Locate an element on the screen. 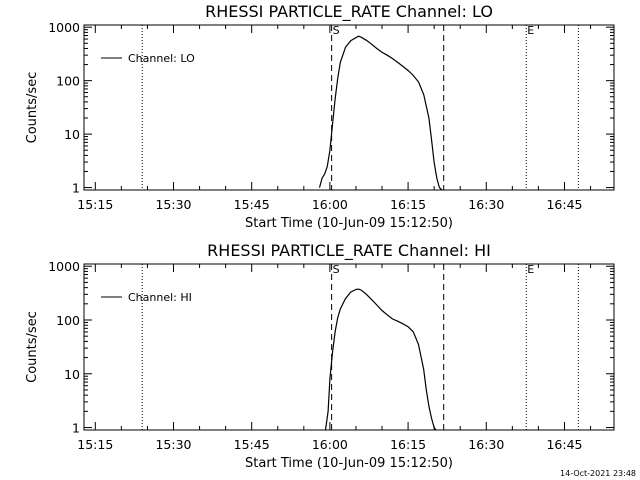 This screenshot has height=480, width=640. series-line-channel-lo is located at coordinates (380, 113).